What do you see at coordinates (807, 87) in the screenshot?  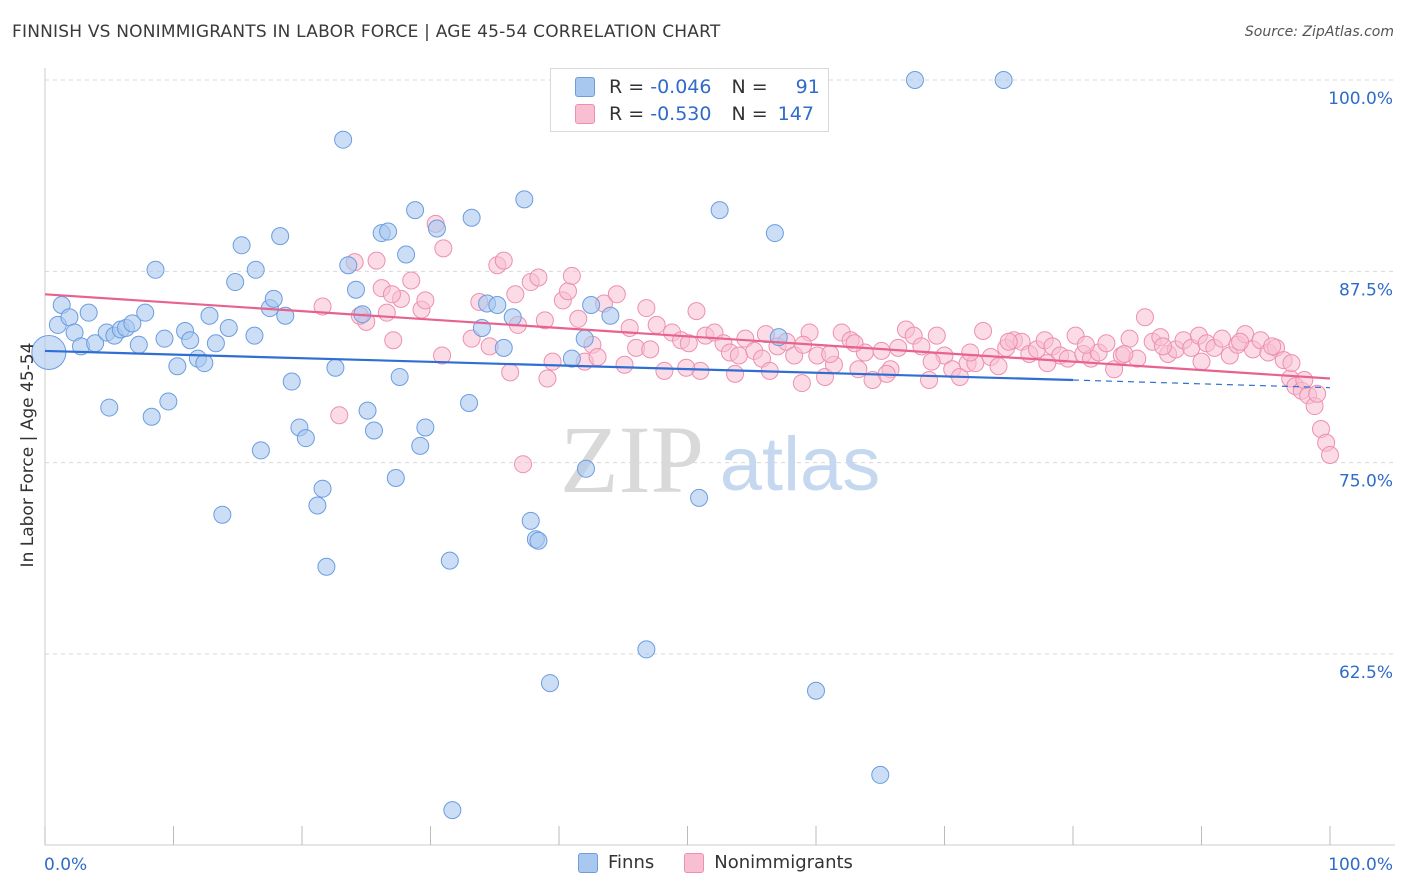 I see `legend-finns-n-value: 91` at bounding box center [807, 87].